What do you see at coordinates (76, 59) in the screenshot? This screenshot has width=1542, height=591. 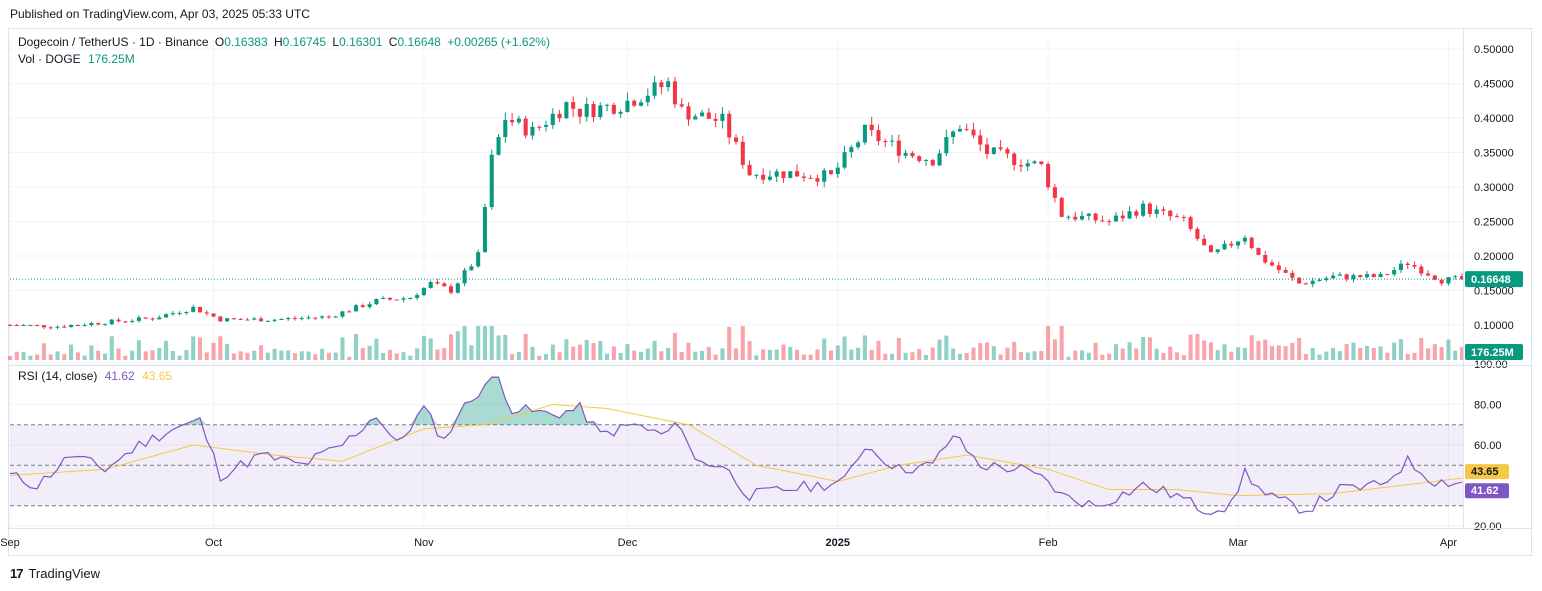 I see `volume-legend: Vol · DOGE 176.25M` at bounding box center [76, 59].